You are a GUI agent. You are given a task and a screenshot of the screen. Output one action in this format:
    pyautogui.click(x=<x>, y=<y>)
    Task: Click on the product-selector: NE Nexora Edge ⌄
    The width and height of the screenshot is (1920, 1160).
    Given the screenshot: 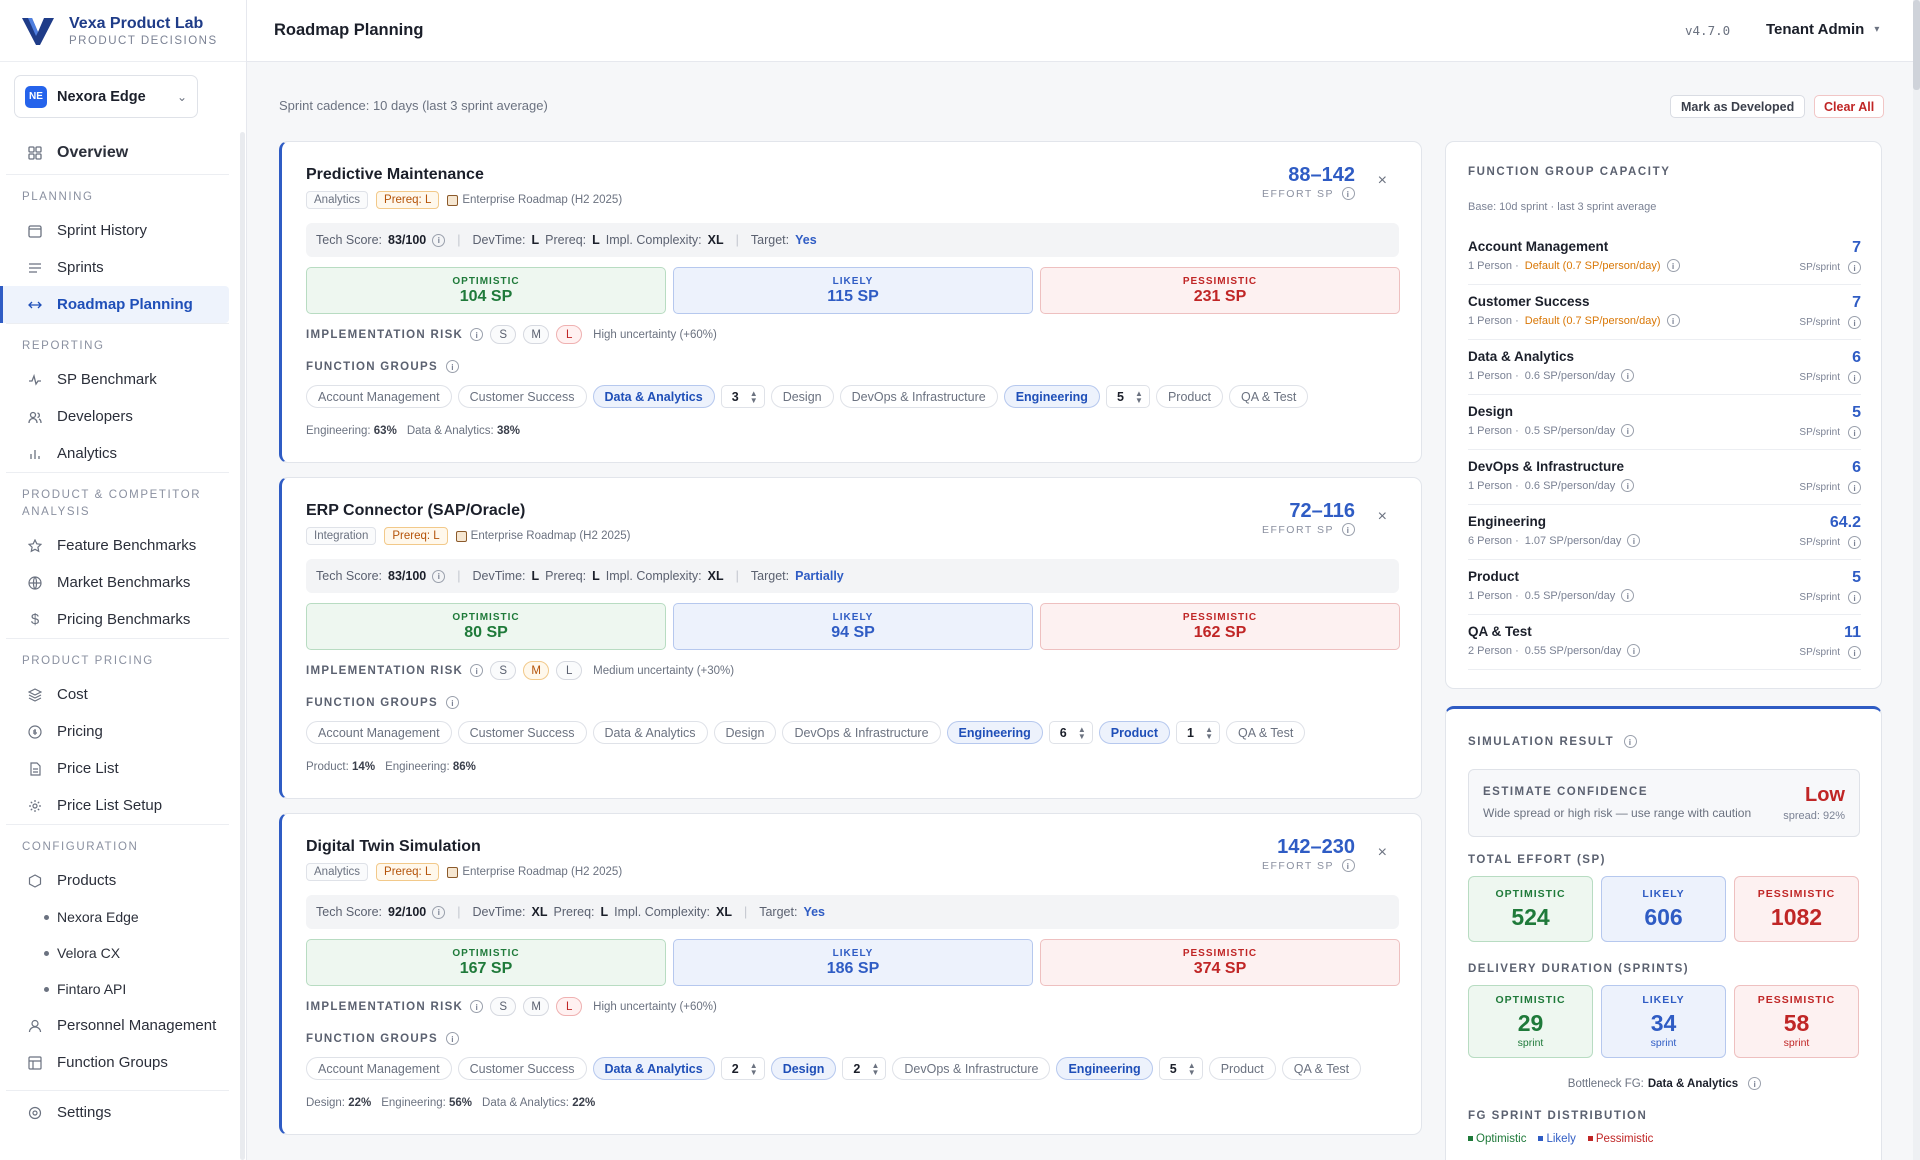 What is the action you would take?
    pyautogui.click(x=106, y=96)
    